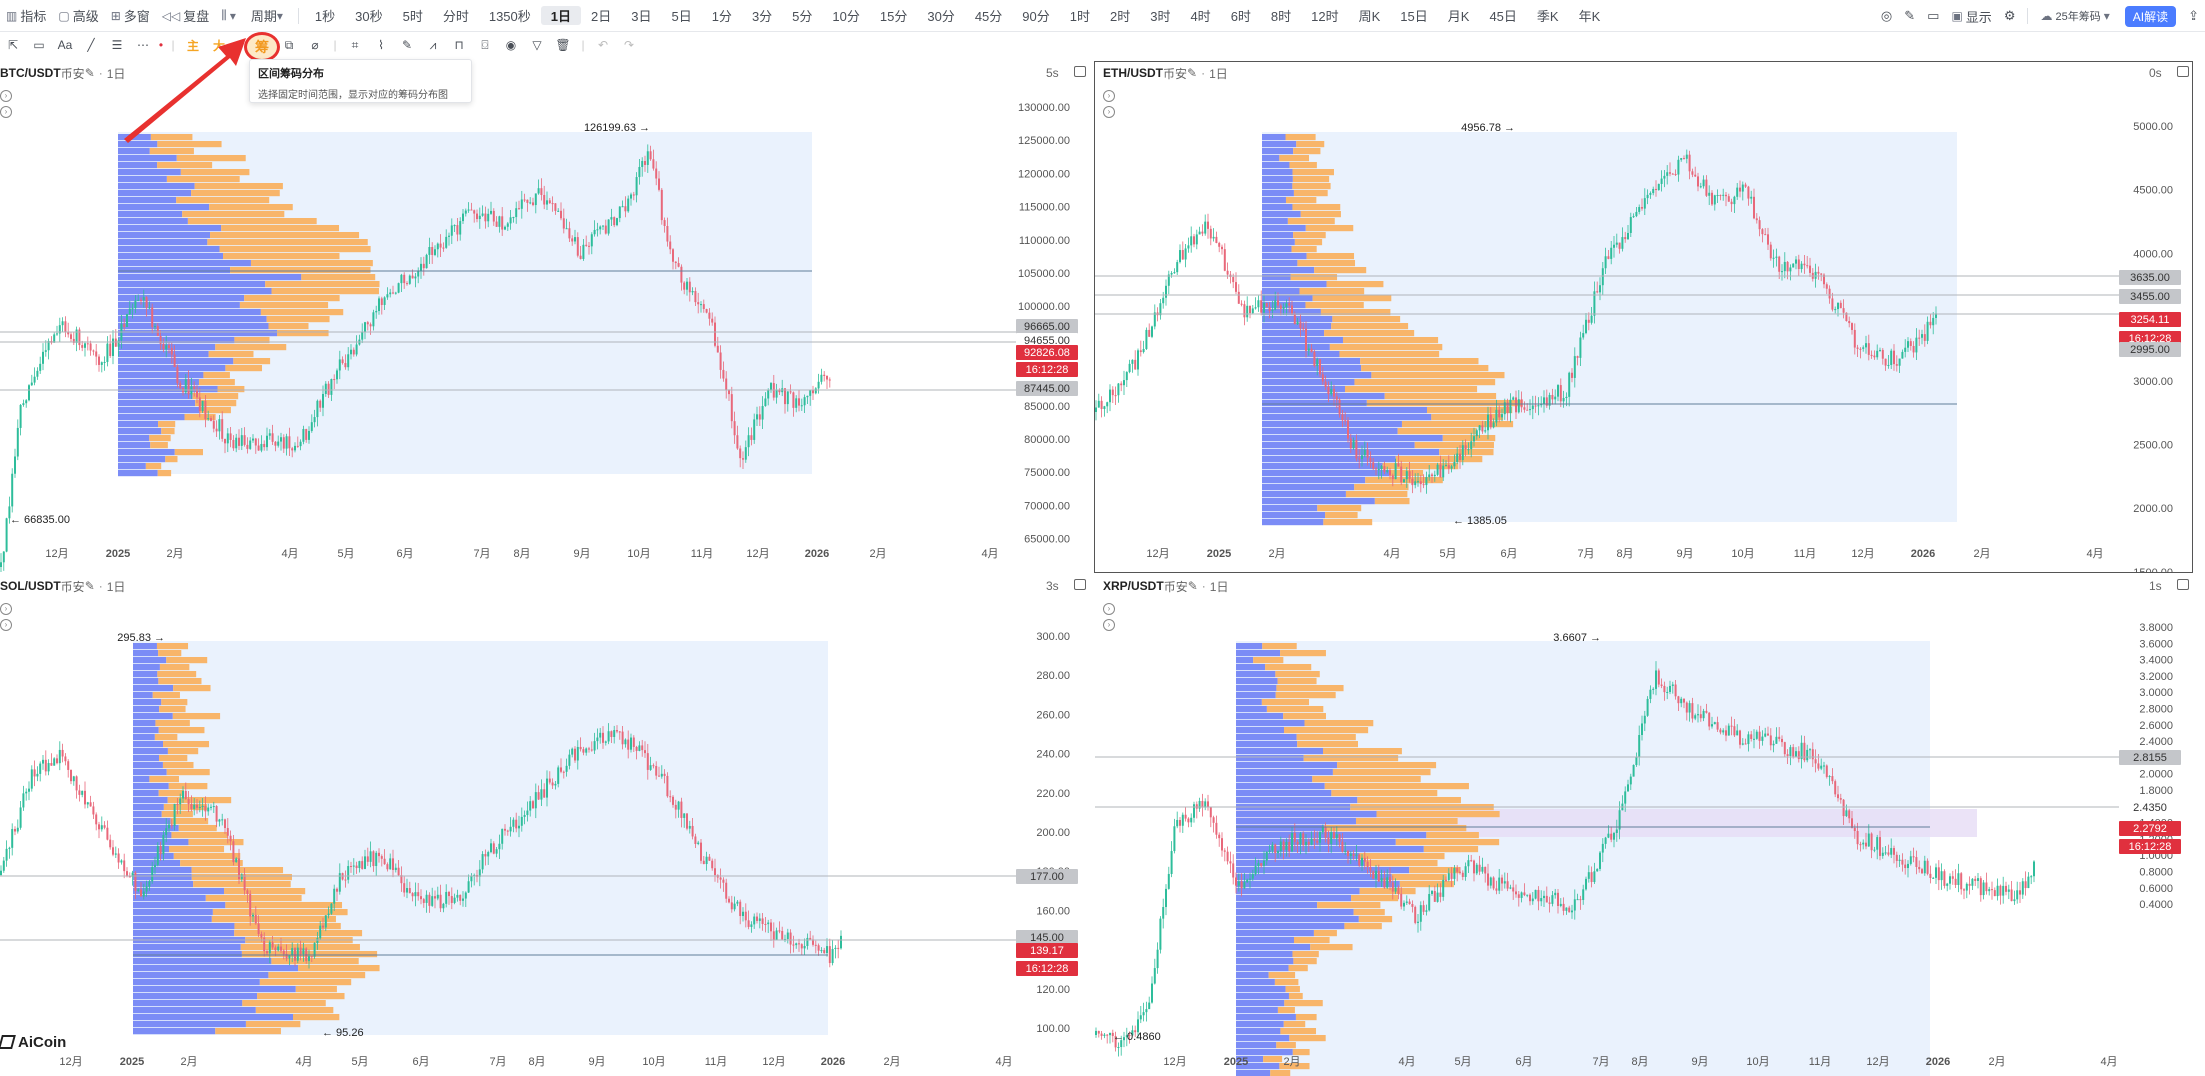 This screenshot has height=1076, width=2205. Describe the element at coordinates (485, 44) in the screenshot. I see `magnet-icon: ⌼` at that location.